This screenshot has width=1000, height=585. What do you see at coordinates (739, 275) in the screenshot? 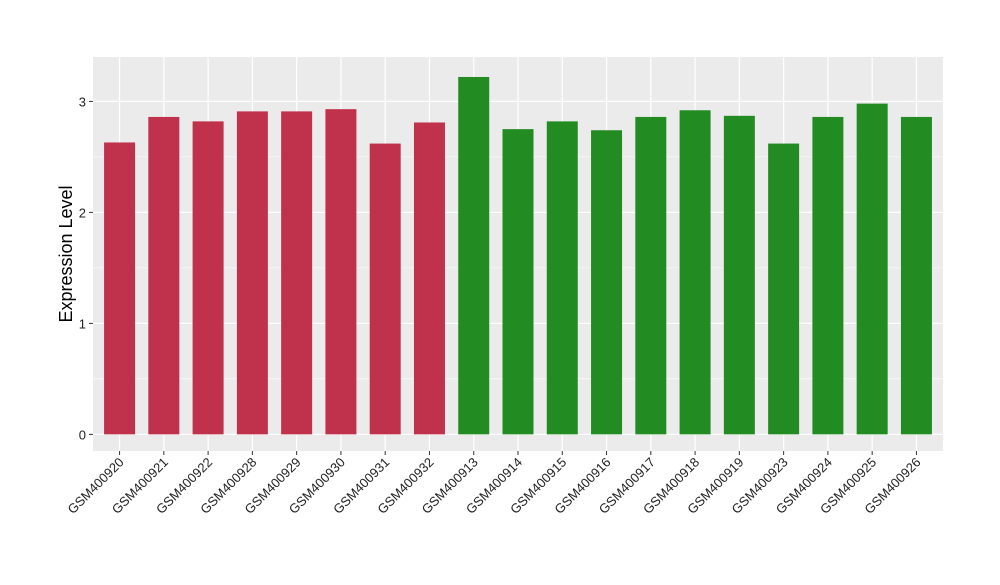
I see `bar-GSM400919` at bounding box center [739, 275].